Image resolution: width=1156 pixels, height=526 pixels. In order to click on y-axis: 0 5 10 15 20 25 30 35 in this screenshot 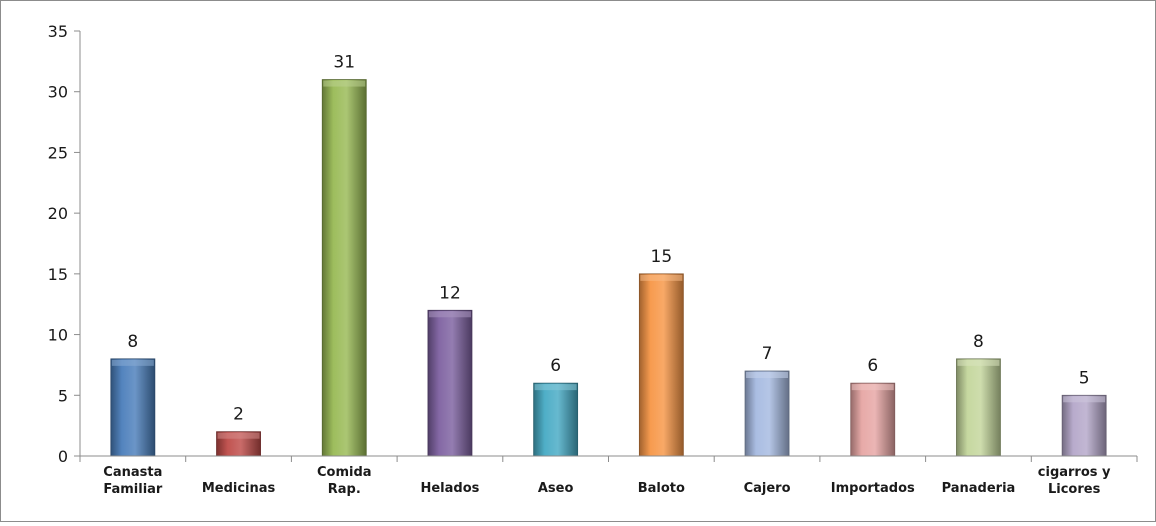, I will do `click(64, 244)`.